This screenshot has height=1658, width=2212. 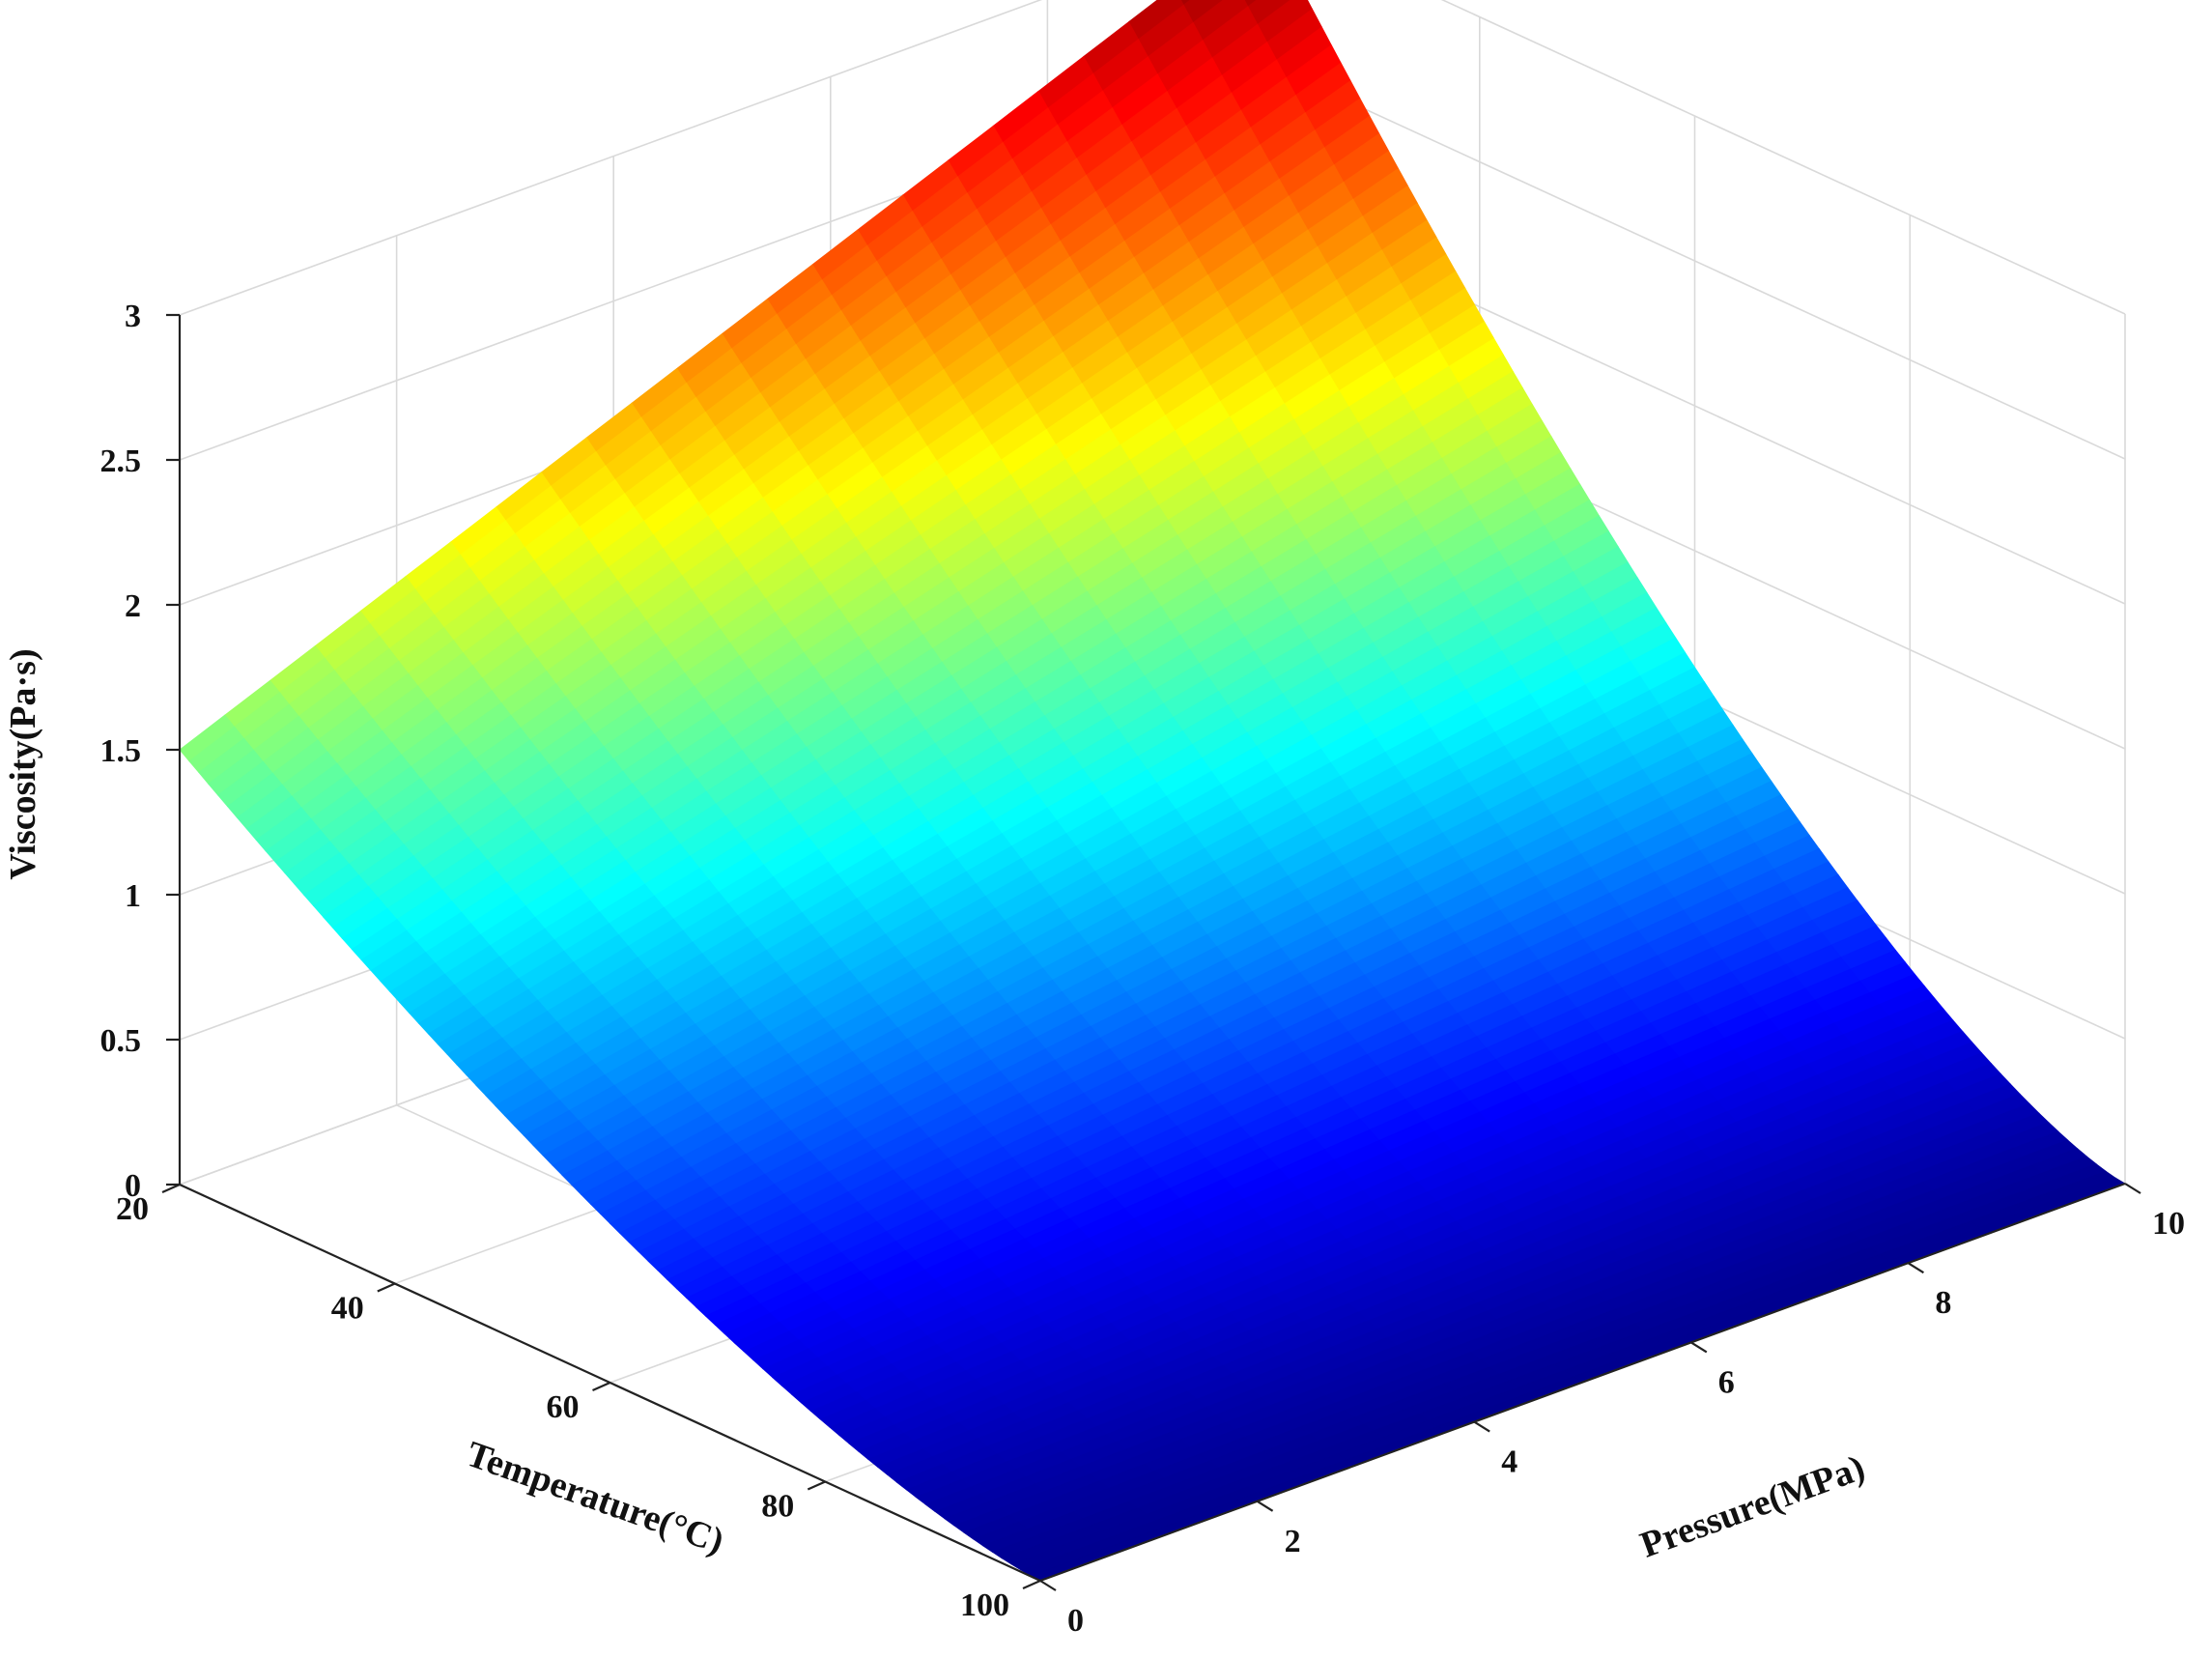 What do you see at coordinates (121, 461) in the screenshot?
I see `z-tick-label: 2.5` at bounding box center [121, 461].